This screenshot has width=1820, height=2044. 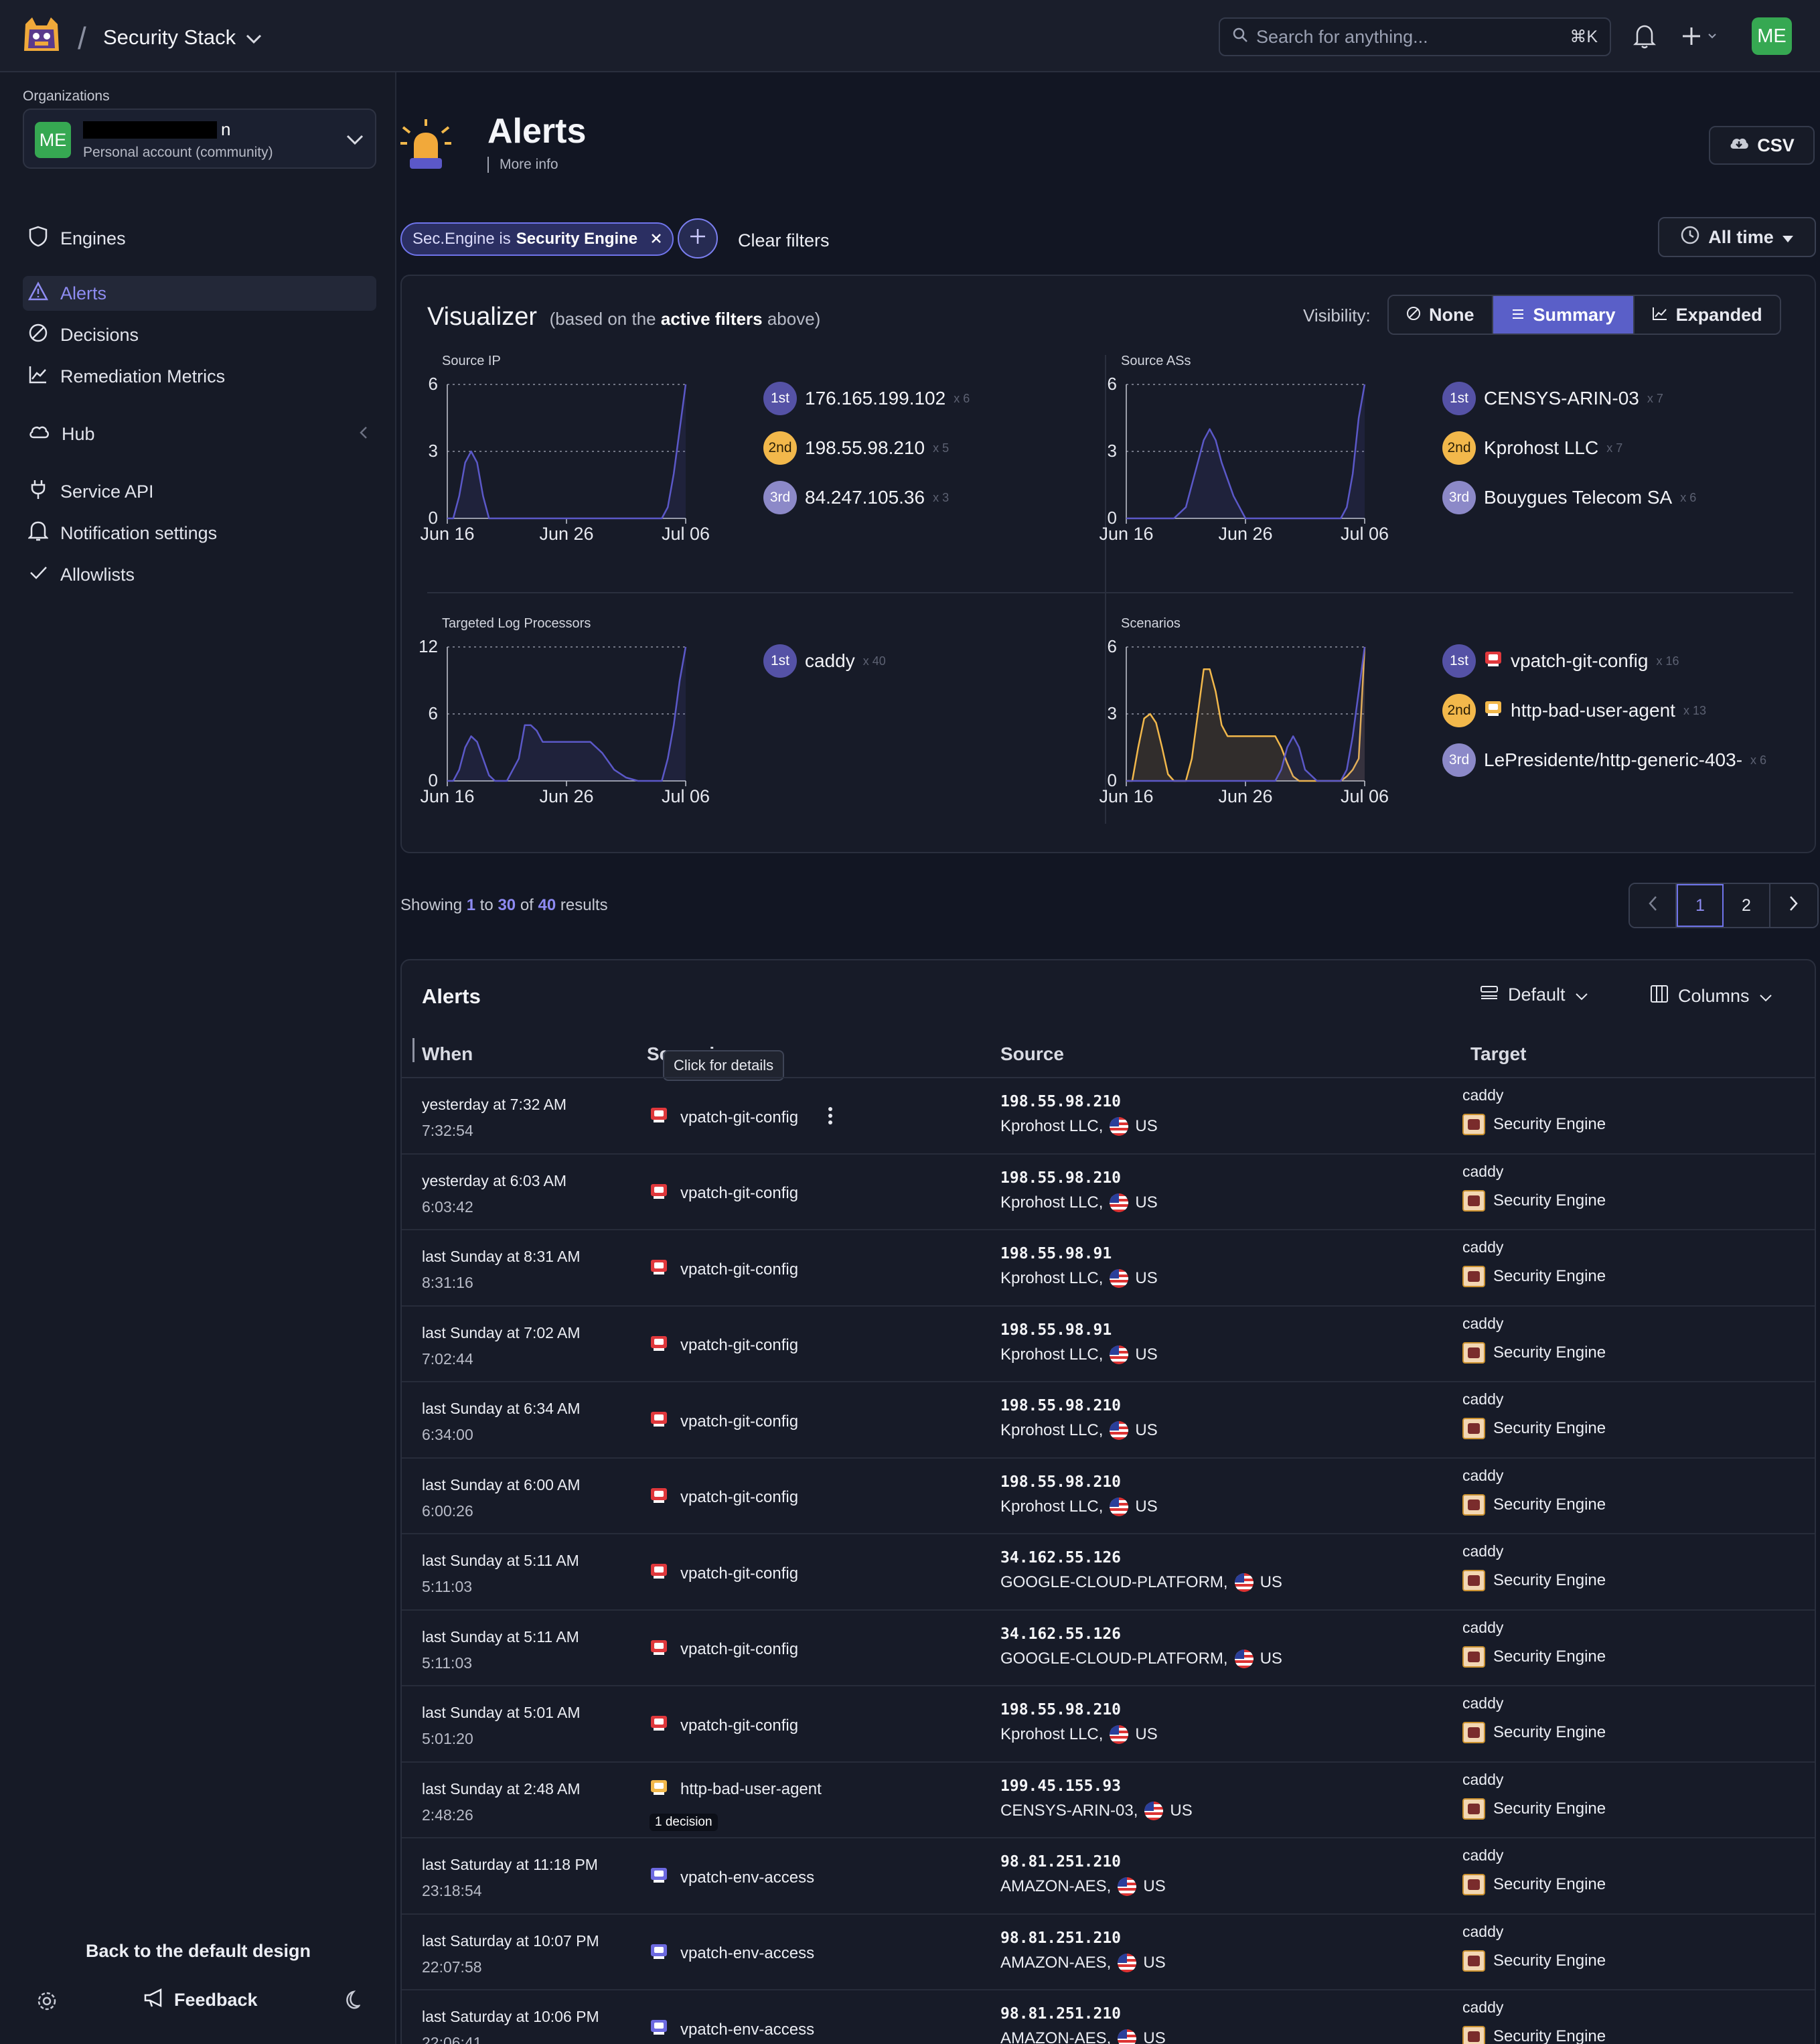 What do you see at coordinates (199, 334) in the screenshot?
I see `sidebar-item-decisions: Decisions` at bounding box center [199, 334].